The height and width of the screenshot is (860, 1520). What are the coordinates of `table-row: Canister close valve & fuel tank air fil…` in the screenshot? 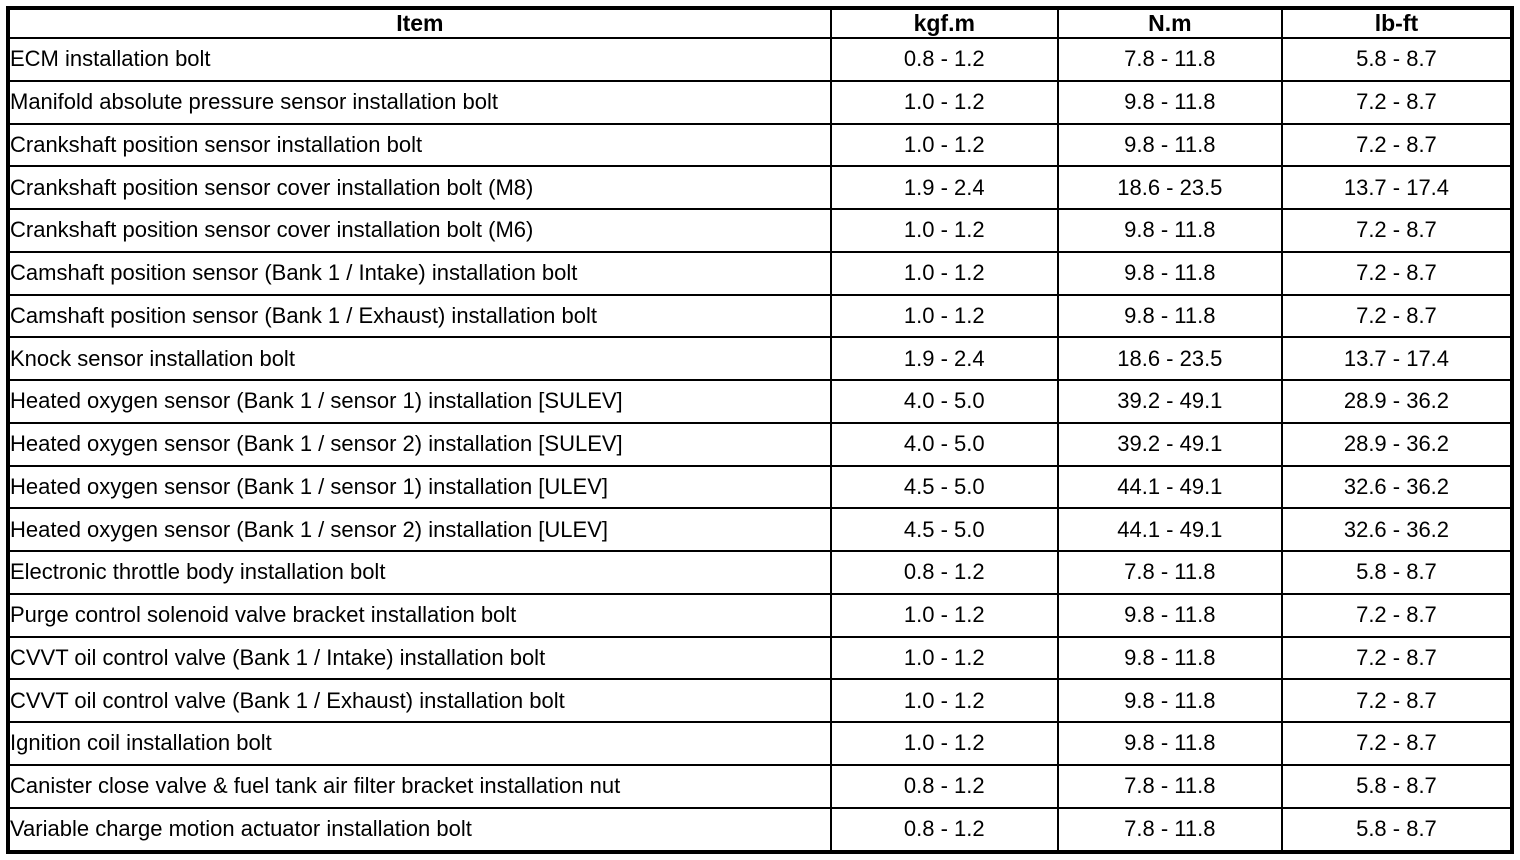 It's located at (760, 786).